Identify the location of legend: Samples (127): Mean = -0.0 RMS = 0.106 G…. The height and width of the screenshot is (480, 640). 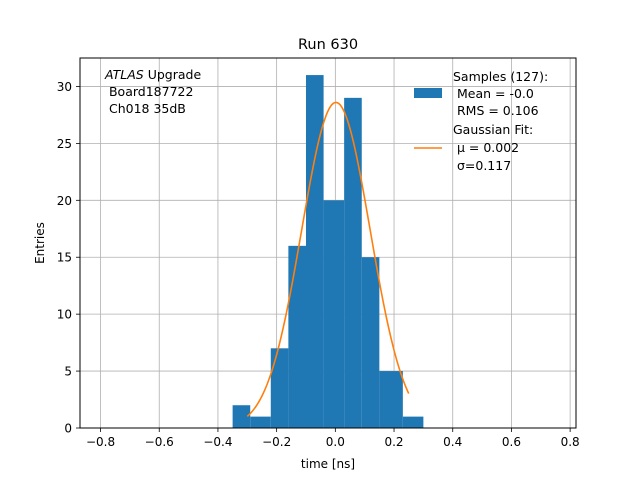
(481, 121).